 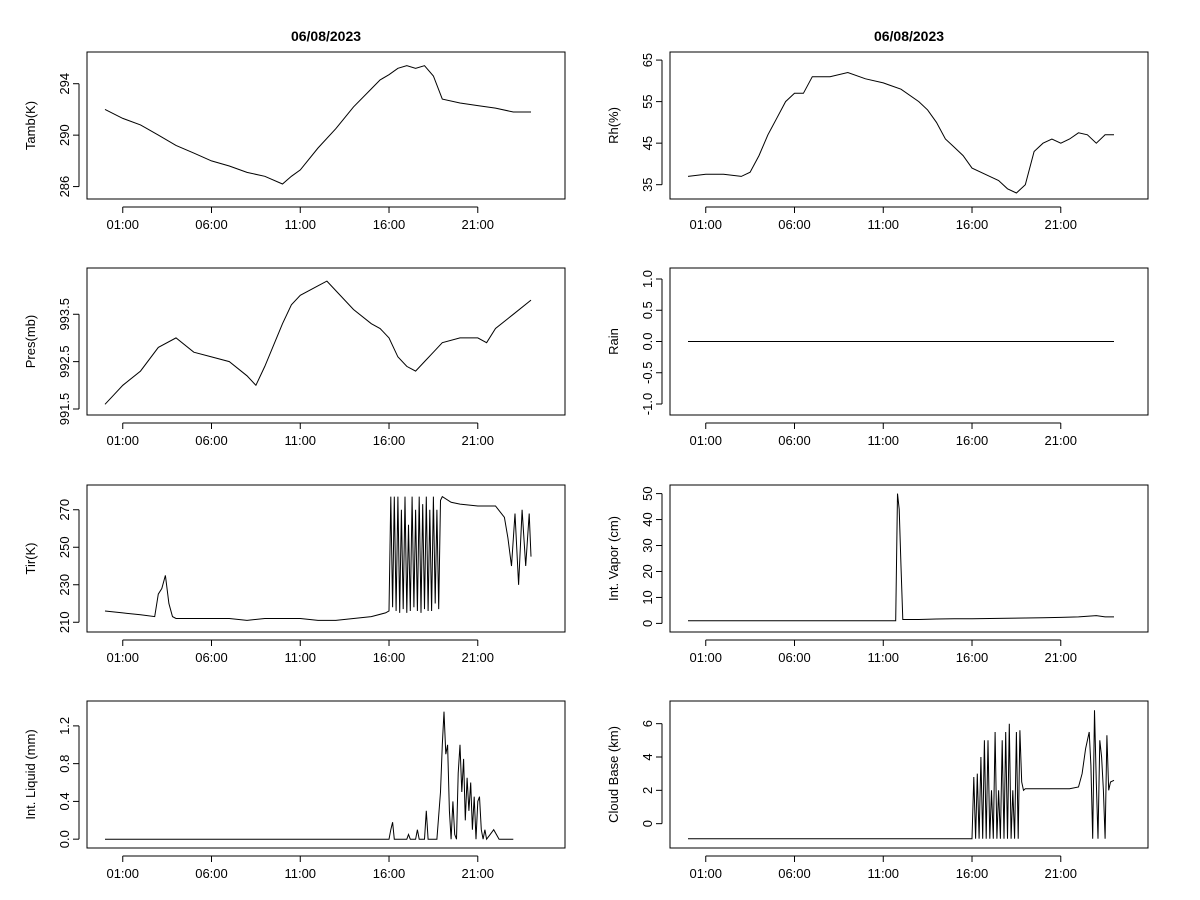 I want to click on series-line-tamb, so click(x=317, y=125).